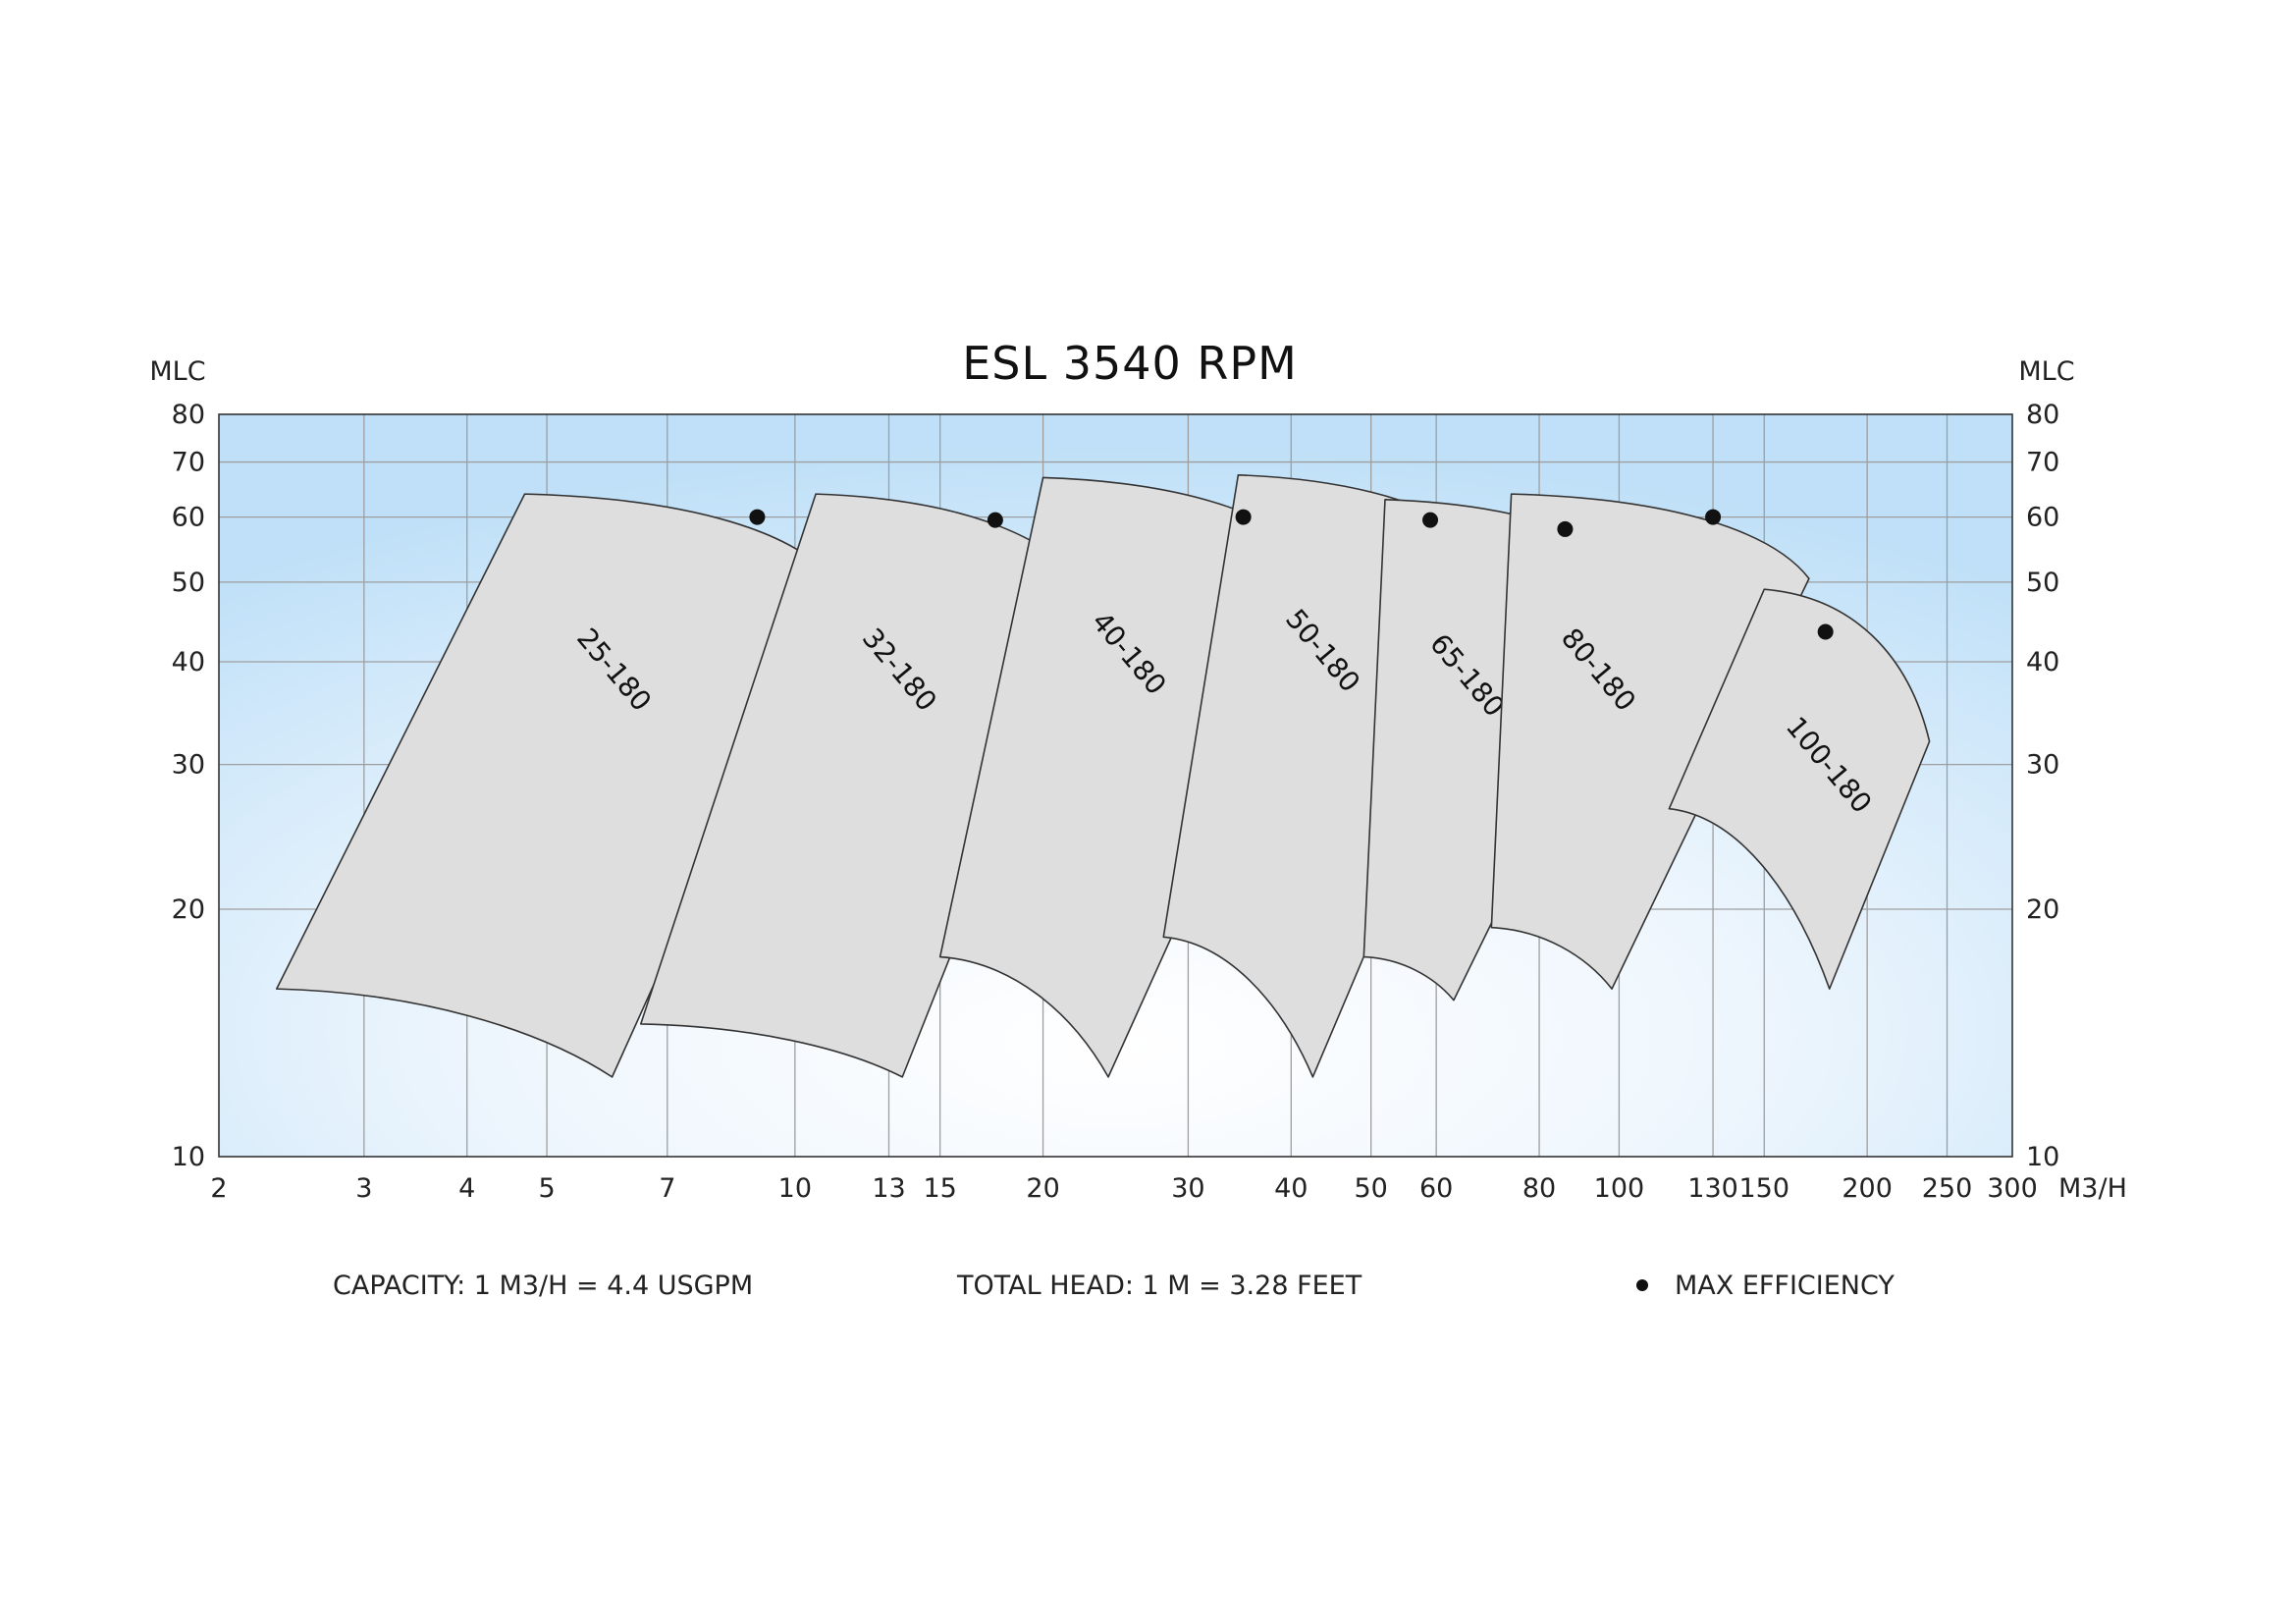 The width and height of the screenshot is (2296, 1624). What do you see at coordinates (2042, 765) in the screenshot?
I see `y-tick-label-right: 30` at bounding box center [2042, 765].